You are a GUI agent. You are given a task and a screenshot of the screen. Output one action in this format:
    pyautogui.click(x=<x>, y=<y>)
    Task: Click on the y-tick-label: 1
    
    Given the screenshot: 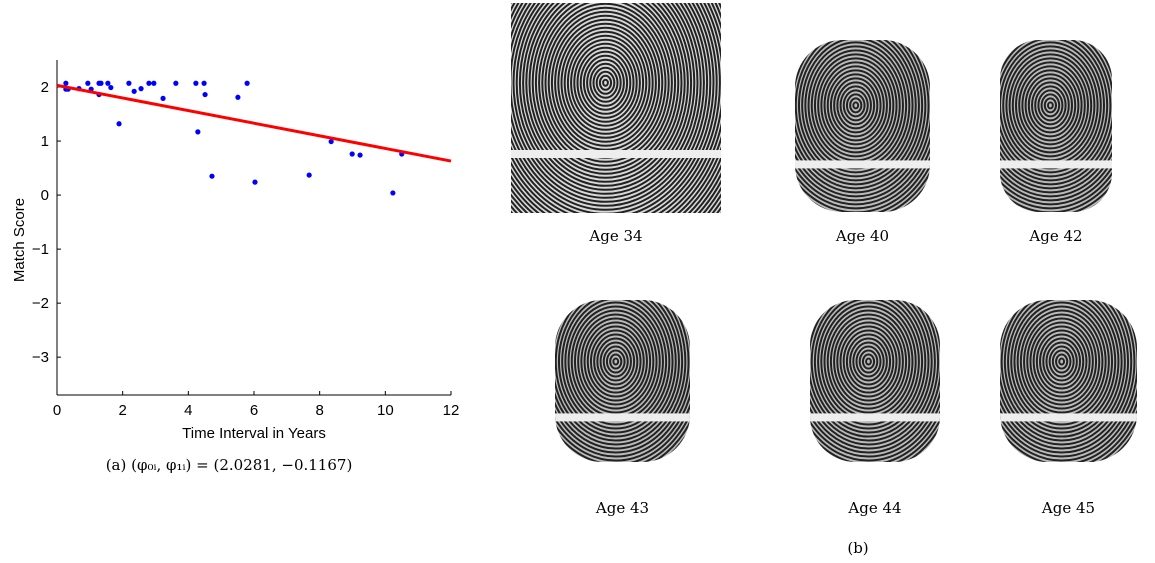 What is the action you would take?
    pyautogui.click(x=45, y=141)
    